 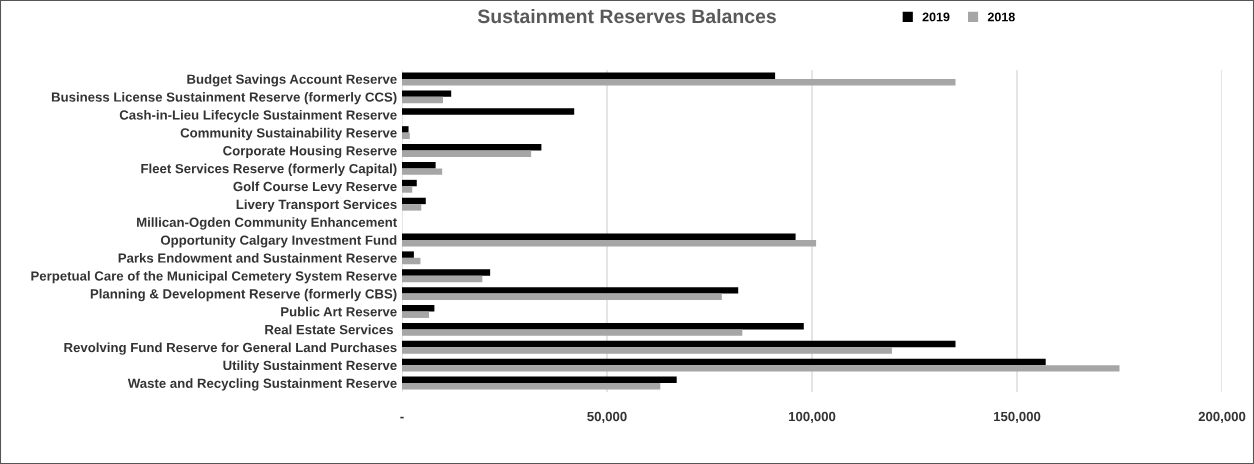 What do you see at coordinates (288, 134) in the screenshot?
I see `y-tick-label: Community Sustainability Reserve` at bounding box center [288, 134].